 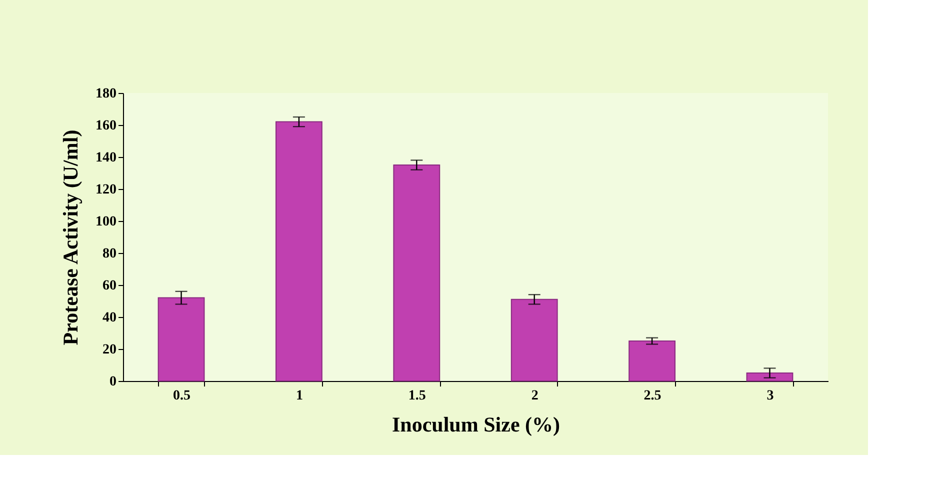 What do you see at coordinates (476, 424) in the screenshot?
I see `x-axis-title: Inoculum Size (%)` at bounding box center [476, 424].